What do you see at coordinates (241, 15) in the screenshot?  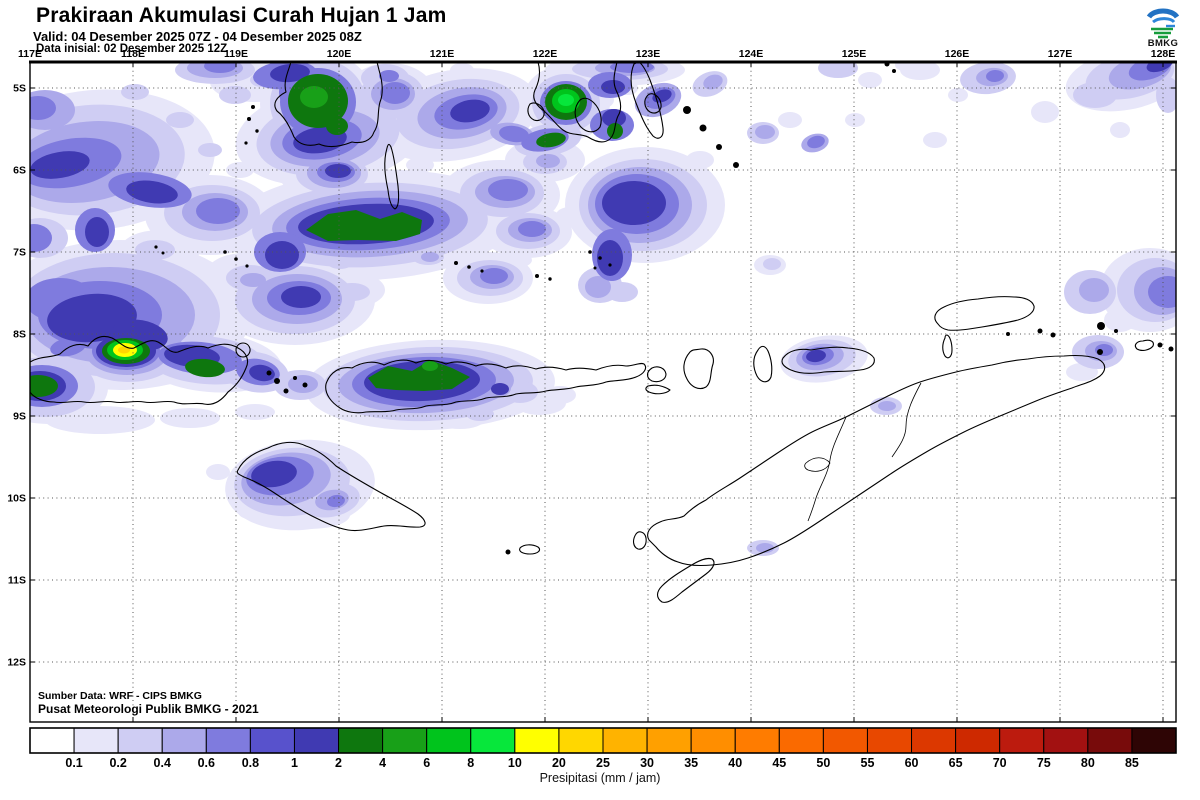 I see `page-title: Prakiraan Akumulasi Curah Hujan 1 Jam` at bounding box center [241, 15].